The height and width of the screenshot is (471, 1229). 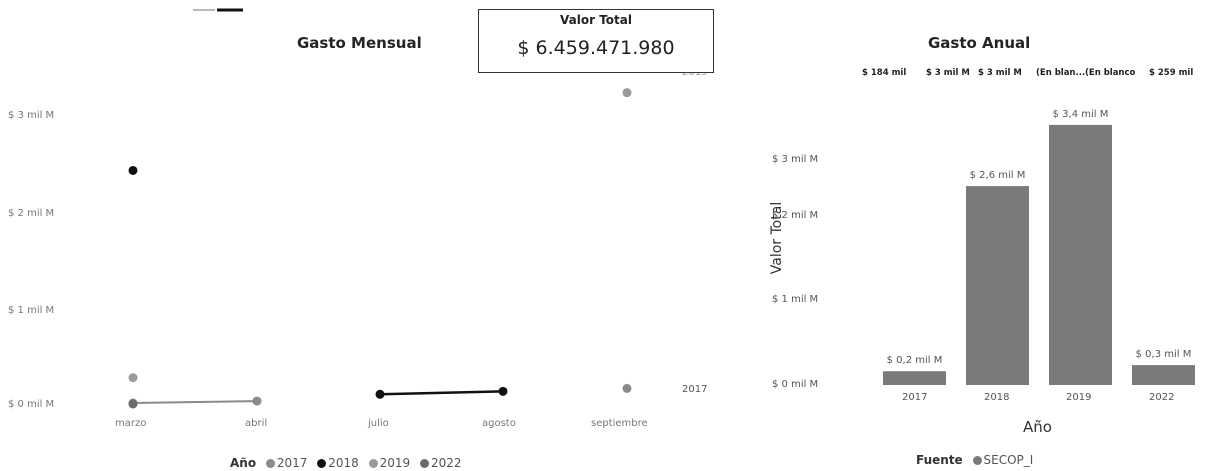 I want to click on fuente-legend: Fuente SECOP_I, so click(x=974, y=460).